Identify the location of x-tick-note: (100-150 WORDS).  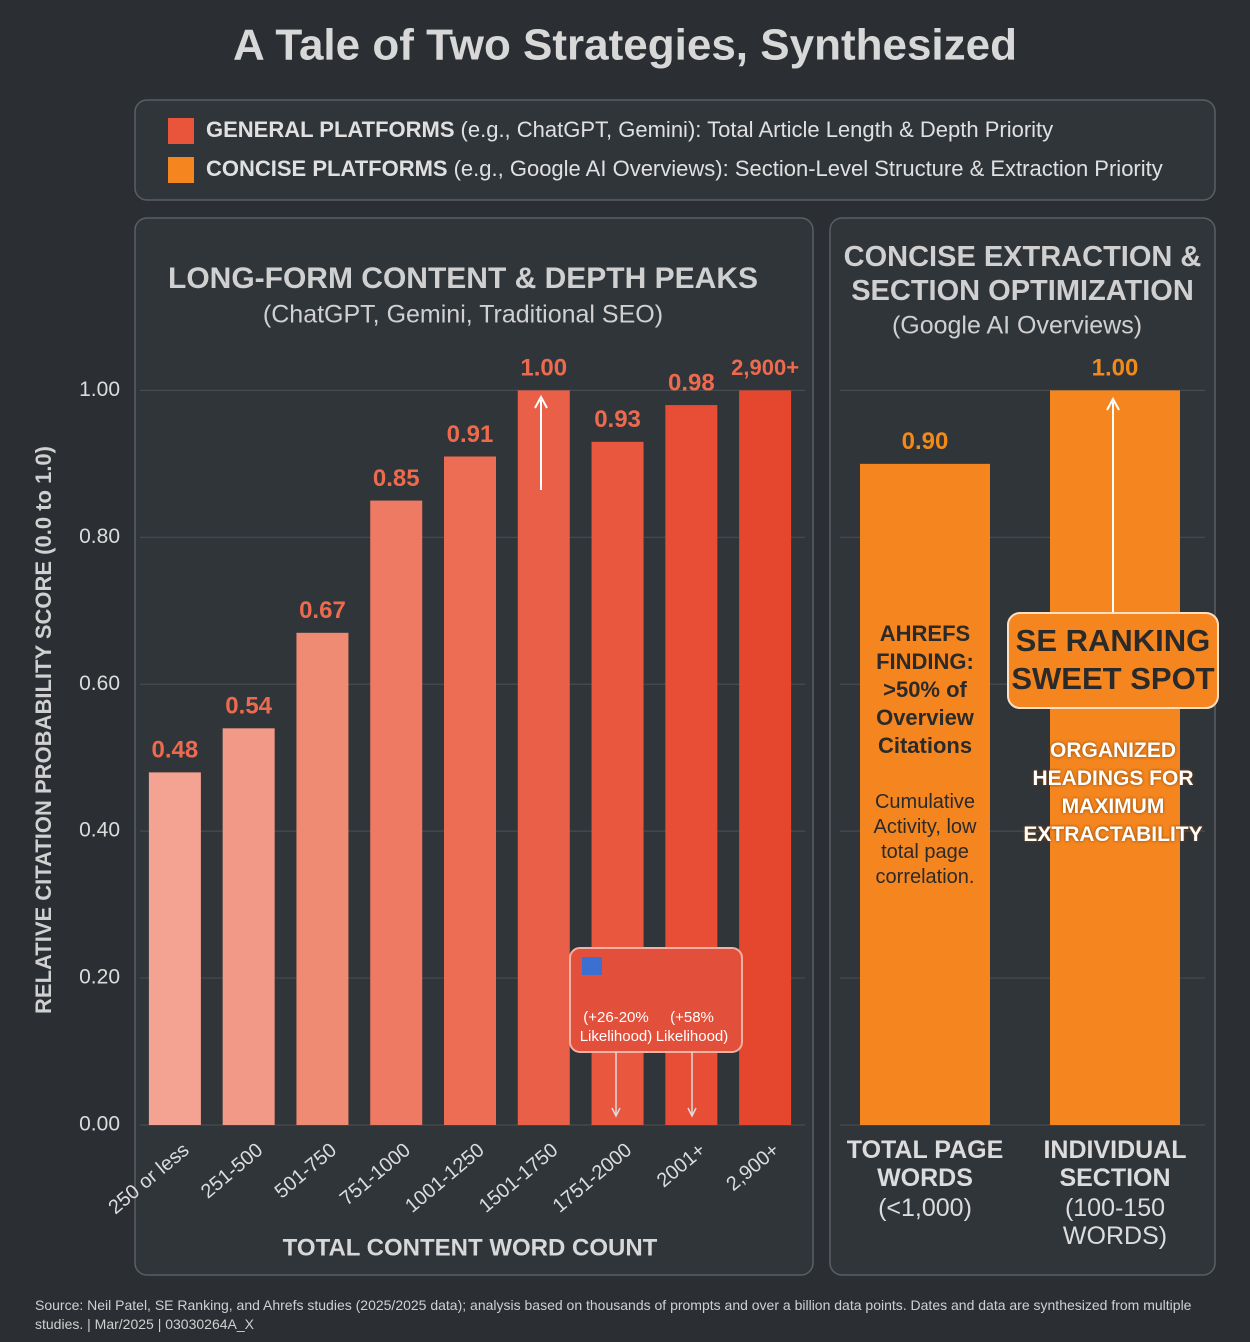
(1115, 1222).